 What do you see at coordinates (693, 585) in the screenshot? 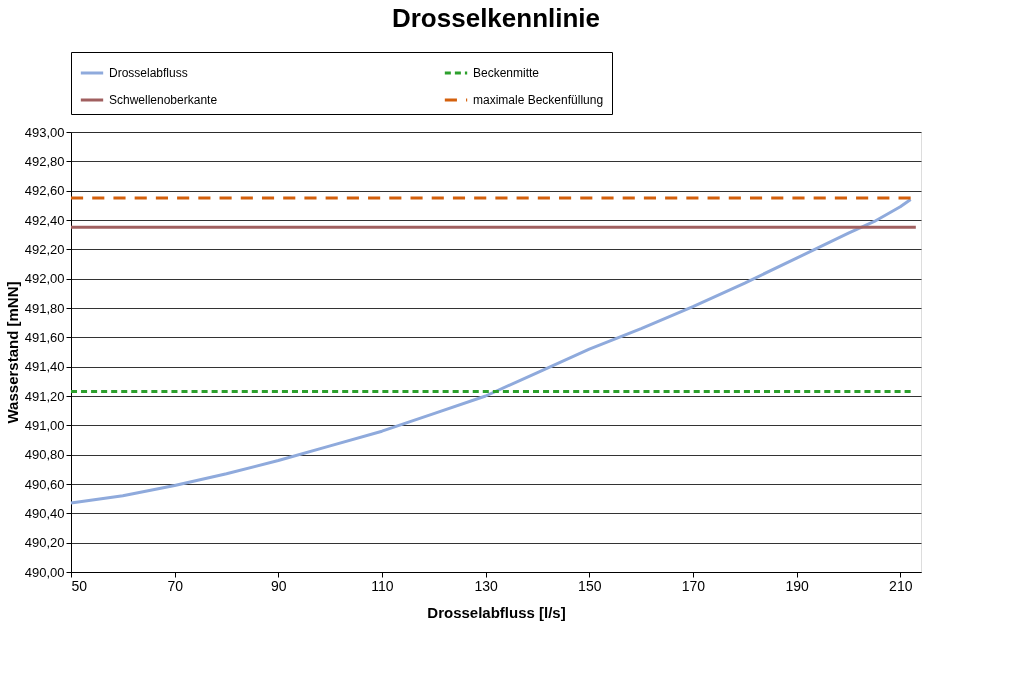
I see `x-tick-label: 170` at bounding box center [693, 585].